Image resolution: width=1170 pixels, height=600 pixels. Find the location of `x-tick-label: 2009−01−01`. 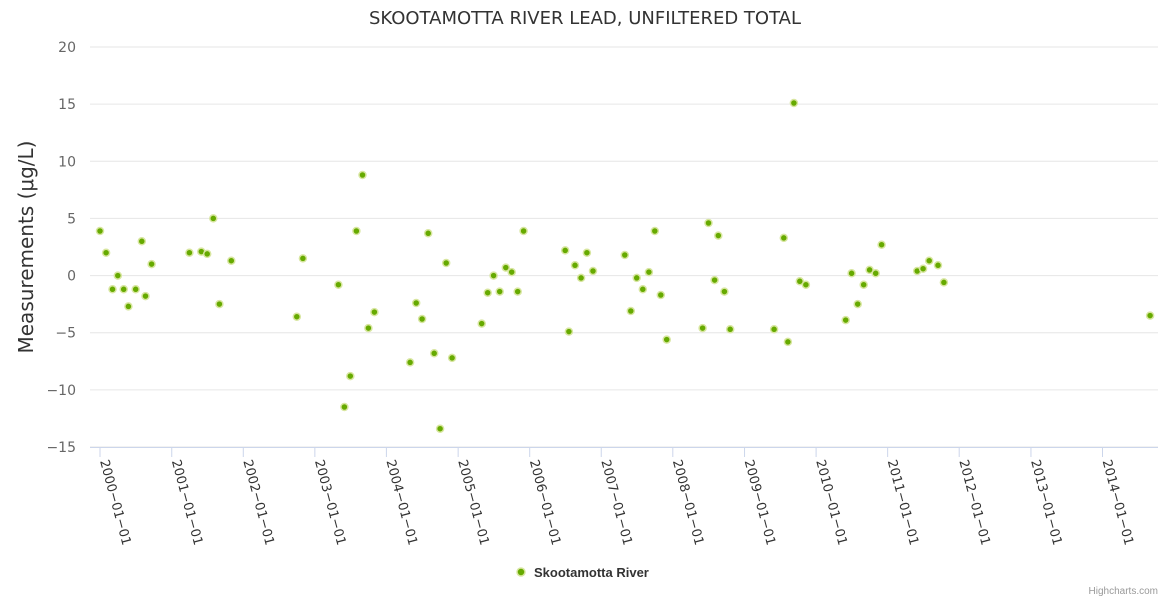

x-tick-label: 2009−01−01 is located at coordinates (759, 502).